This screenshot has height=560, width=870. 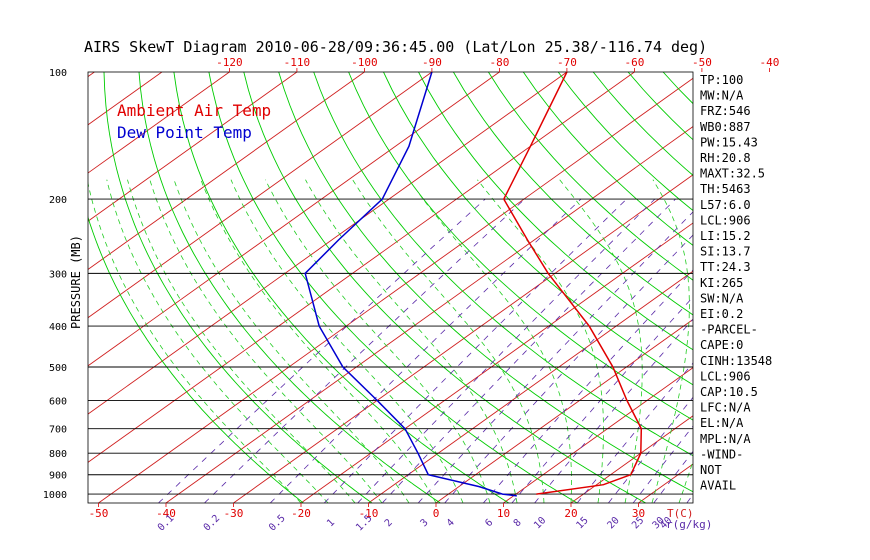 I want to click on mixing-ratio-label: 2, so click(x=389, y=523).